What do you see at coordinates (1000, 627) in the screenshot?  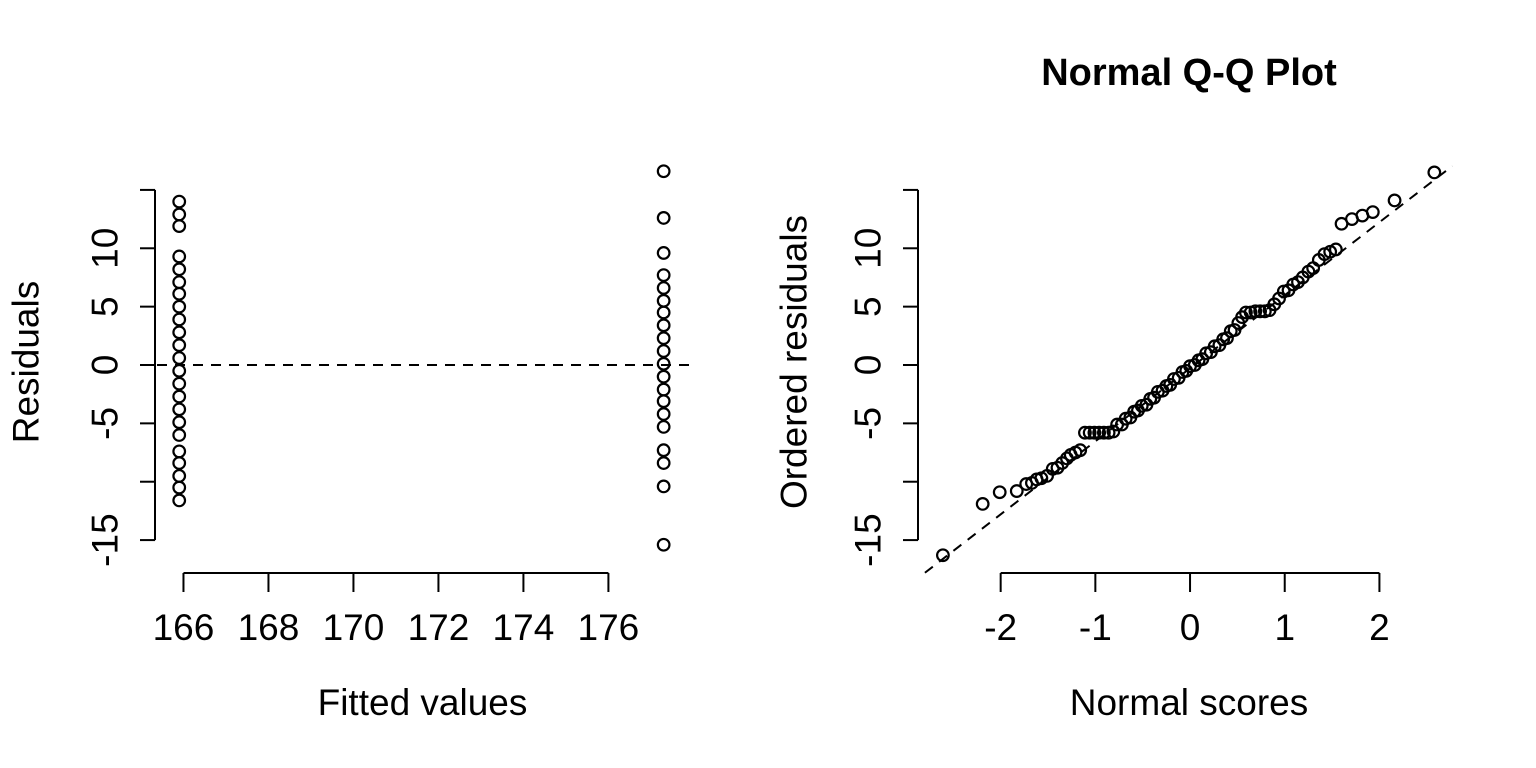 I see `x-tick-label: -2` at bounding box center [1000, 627].